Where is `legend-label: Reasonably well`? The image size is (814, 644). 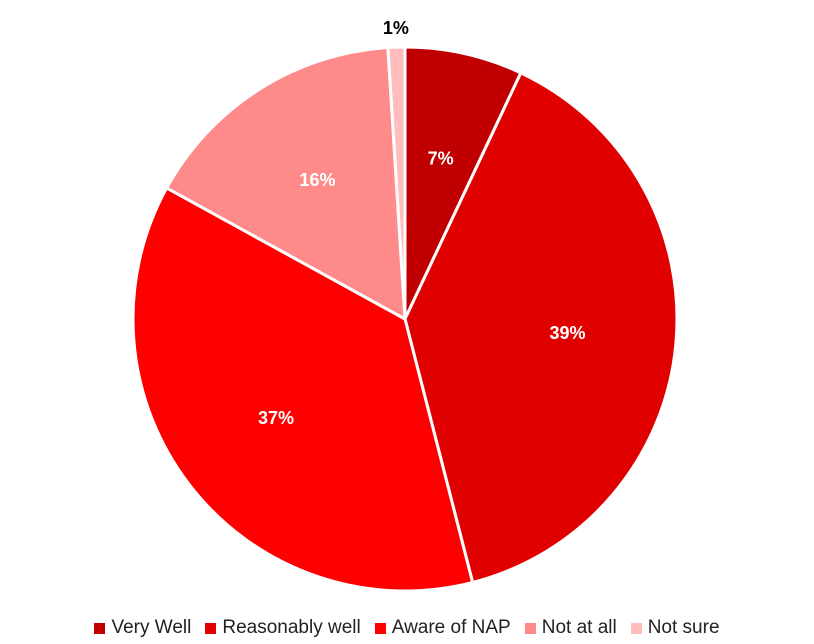
legend-label: Reasonably well is located at coordinates (291, 627).